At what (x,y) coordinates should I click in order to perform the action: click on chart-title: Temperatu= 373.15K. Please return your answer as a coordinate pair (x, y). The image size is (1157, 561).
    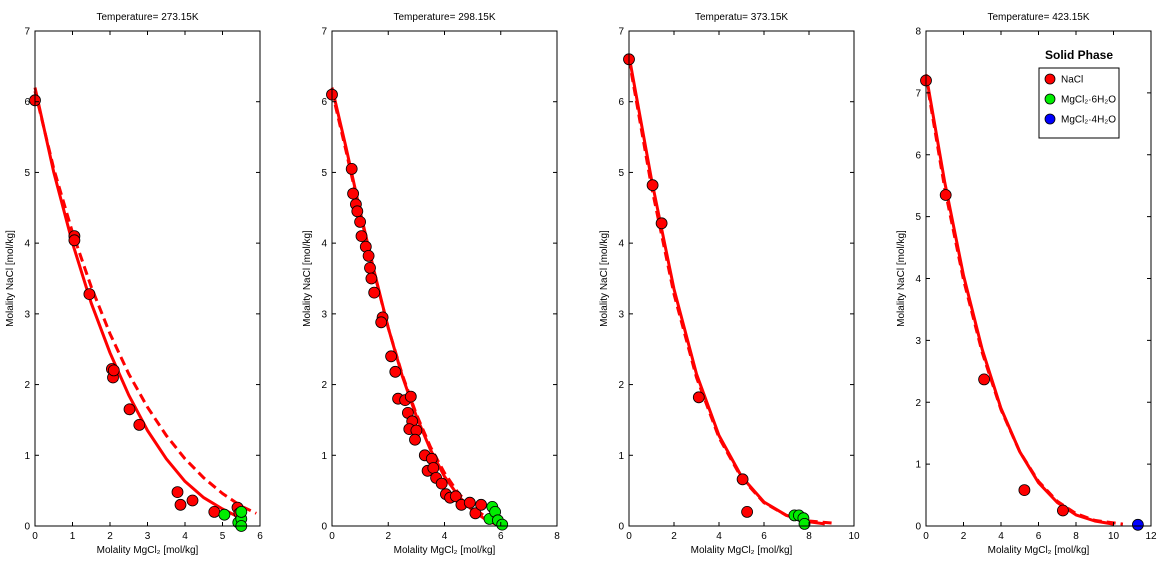
    Looking at the image, I should click on (741, 17).